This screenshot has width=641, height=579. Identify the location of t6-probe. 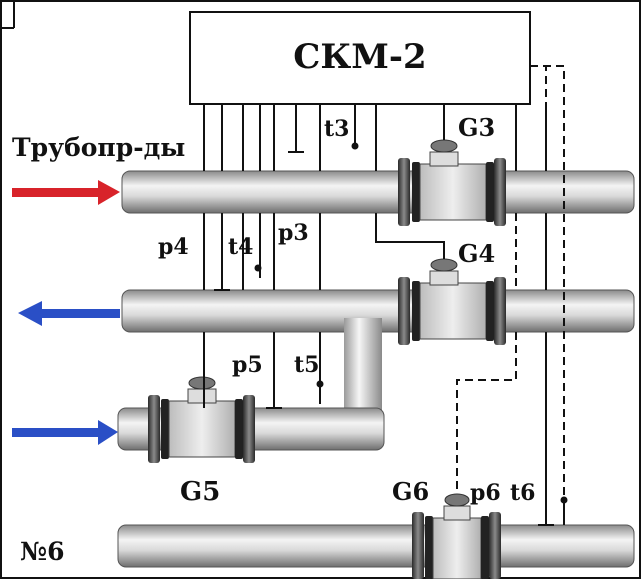
(564, 500).